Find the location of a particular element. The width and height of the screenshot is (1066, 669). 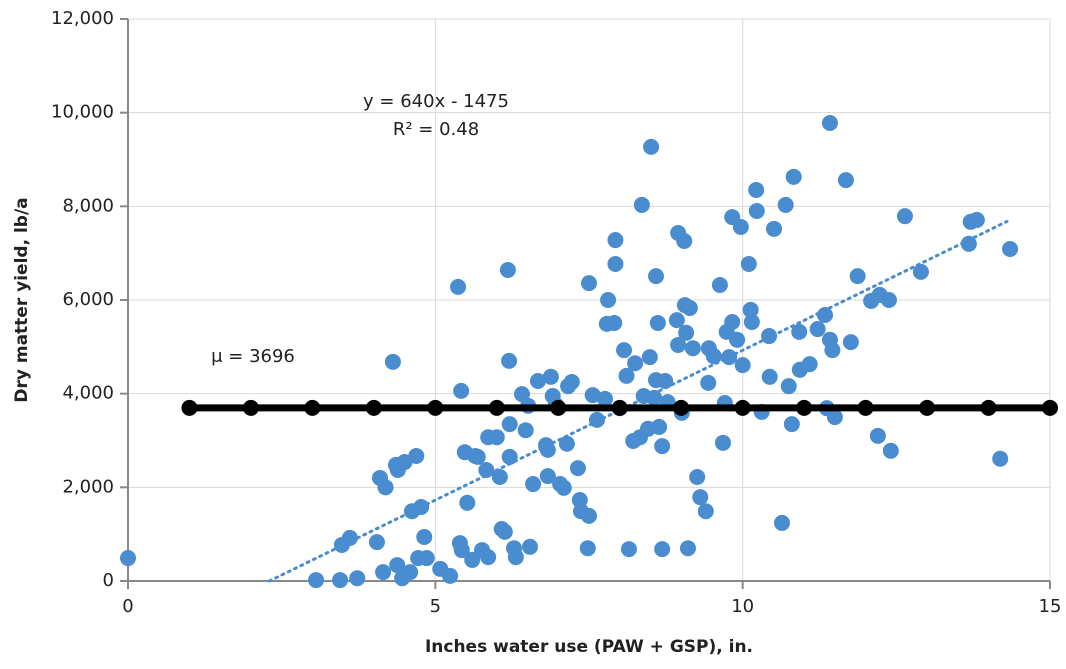

y-tick-label: 8,000 is located at coordinates (88, 205).